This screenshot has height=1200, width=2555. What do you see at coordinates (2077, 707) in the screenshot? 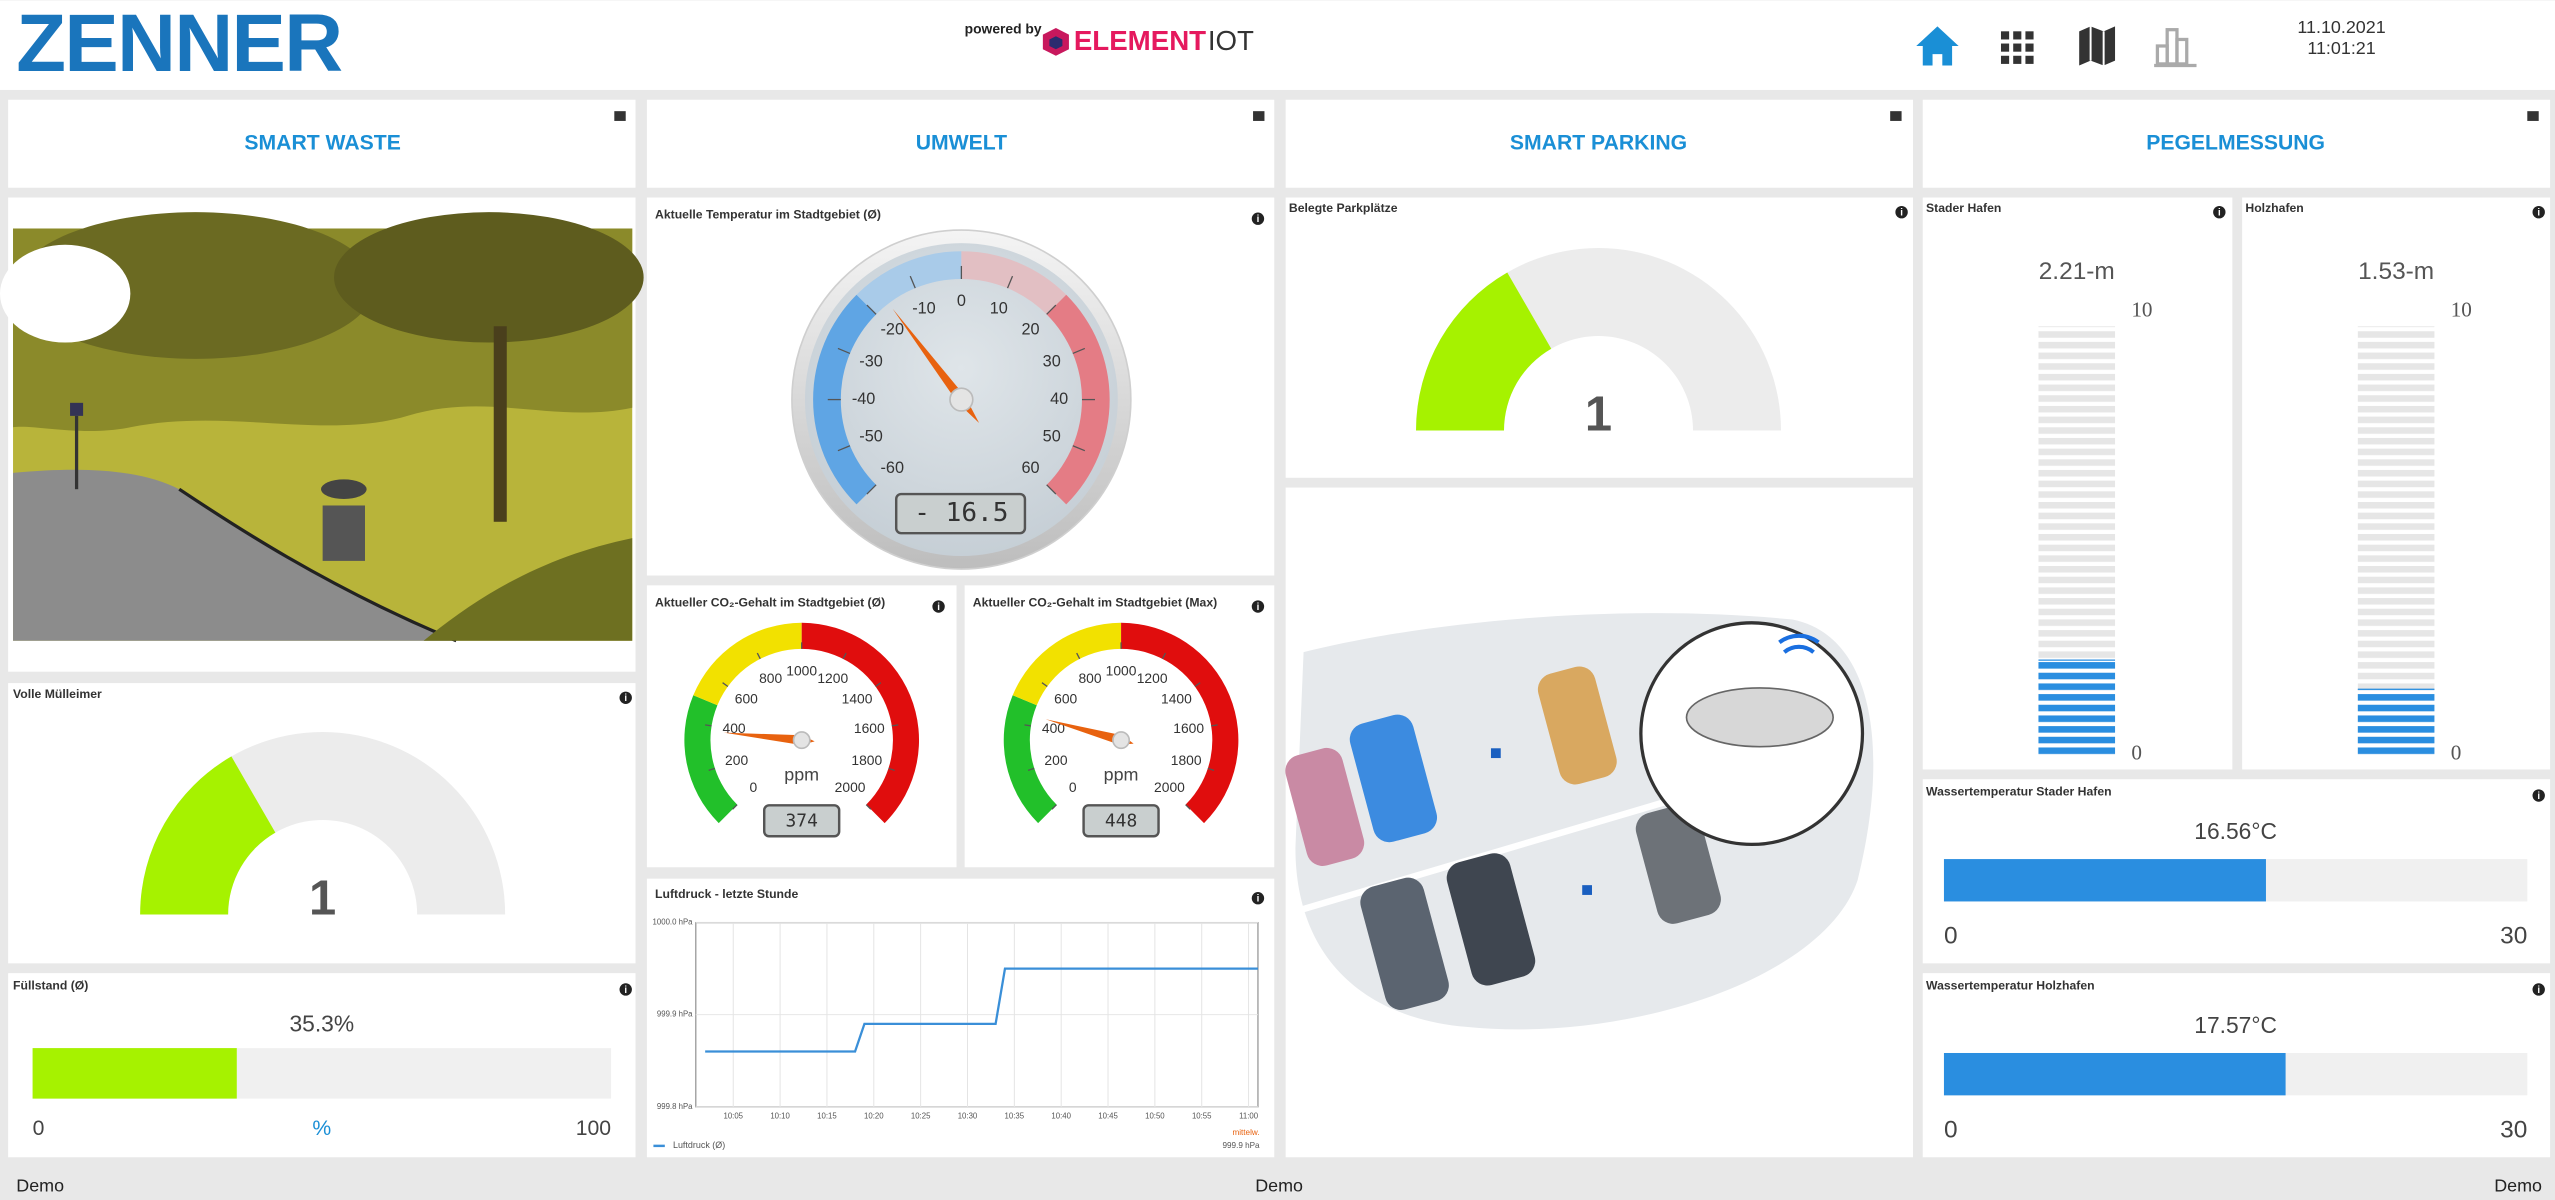
I see `tank-fill` at bounding box center [2077, 707].